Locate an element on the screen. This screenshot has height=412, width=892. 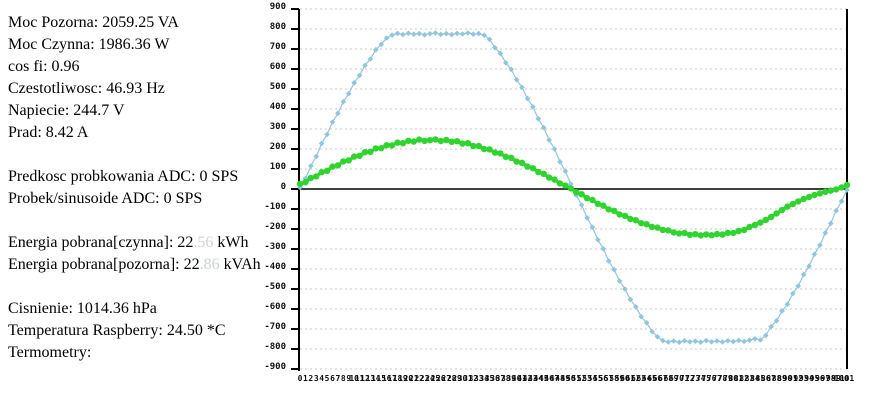
cisnienie-readout: Cisnienie: 1014.36 hPa is located at coordinates (82, 308).